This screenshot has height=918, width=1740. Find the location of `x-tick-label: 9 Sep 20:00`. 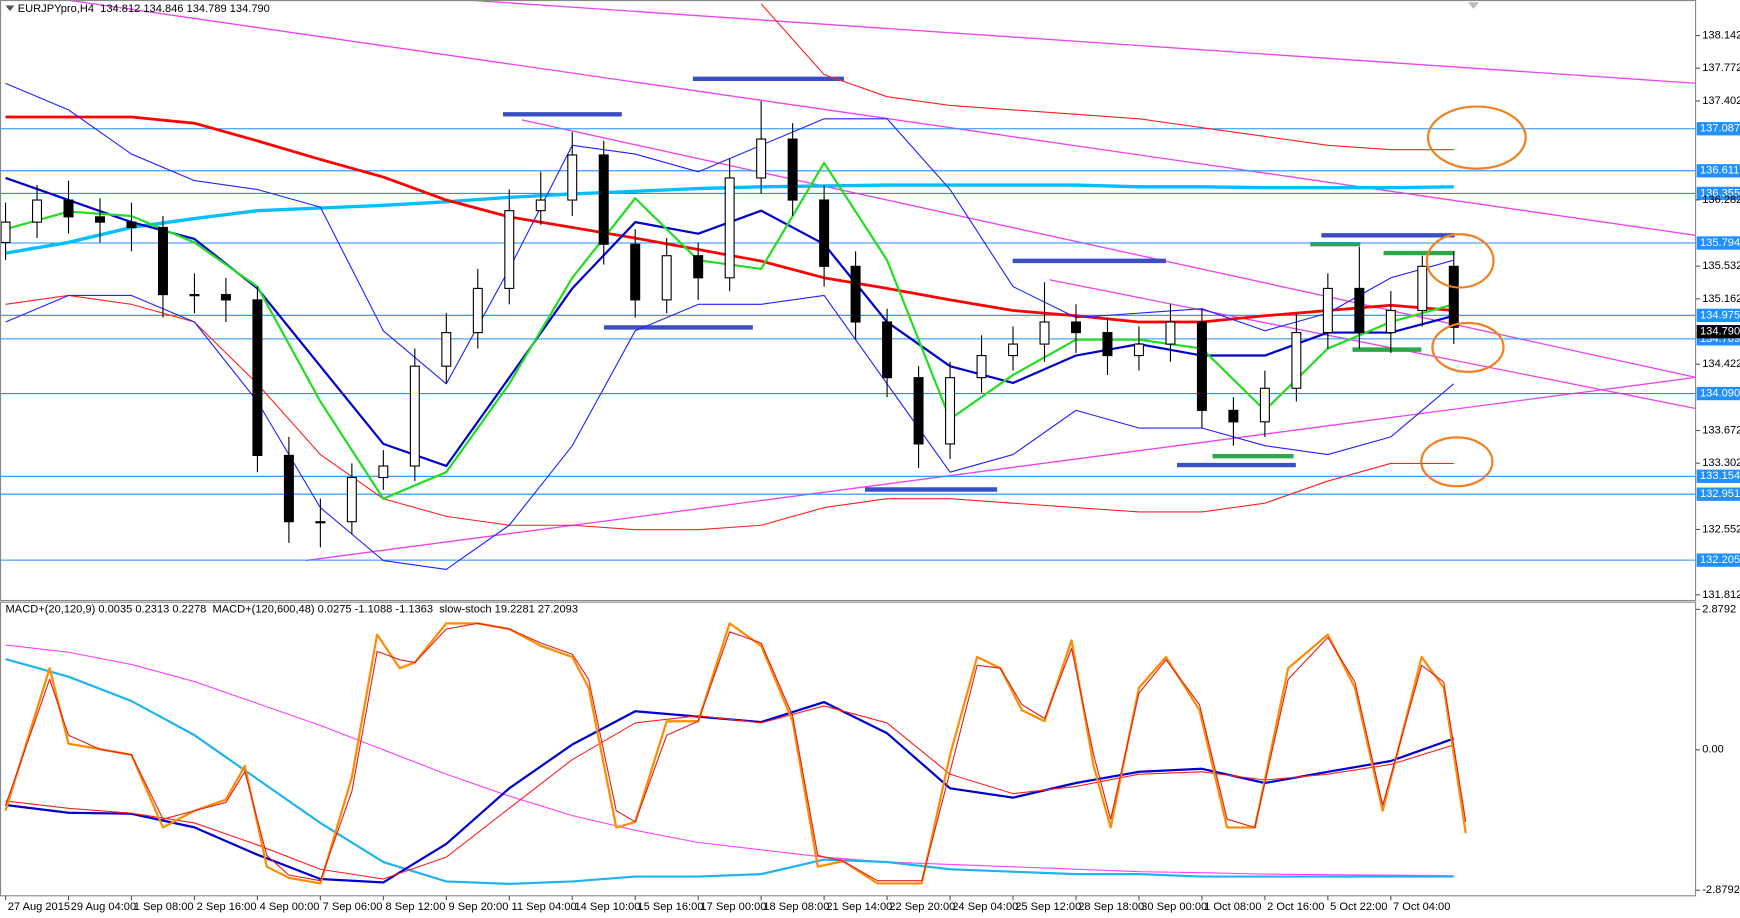

x-tick-label: 9 Sep 20:00 is located at coordinates (479, 907).